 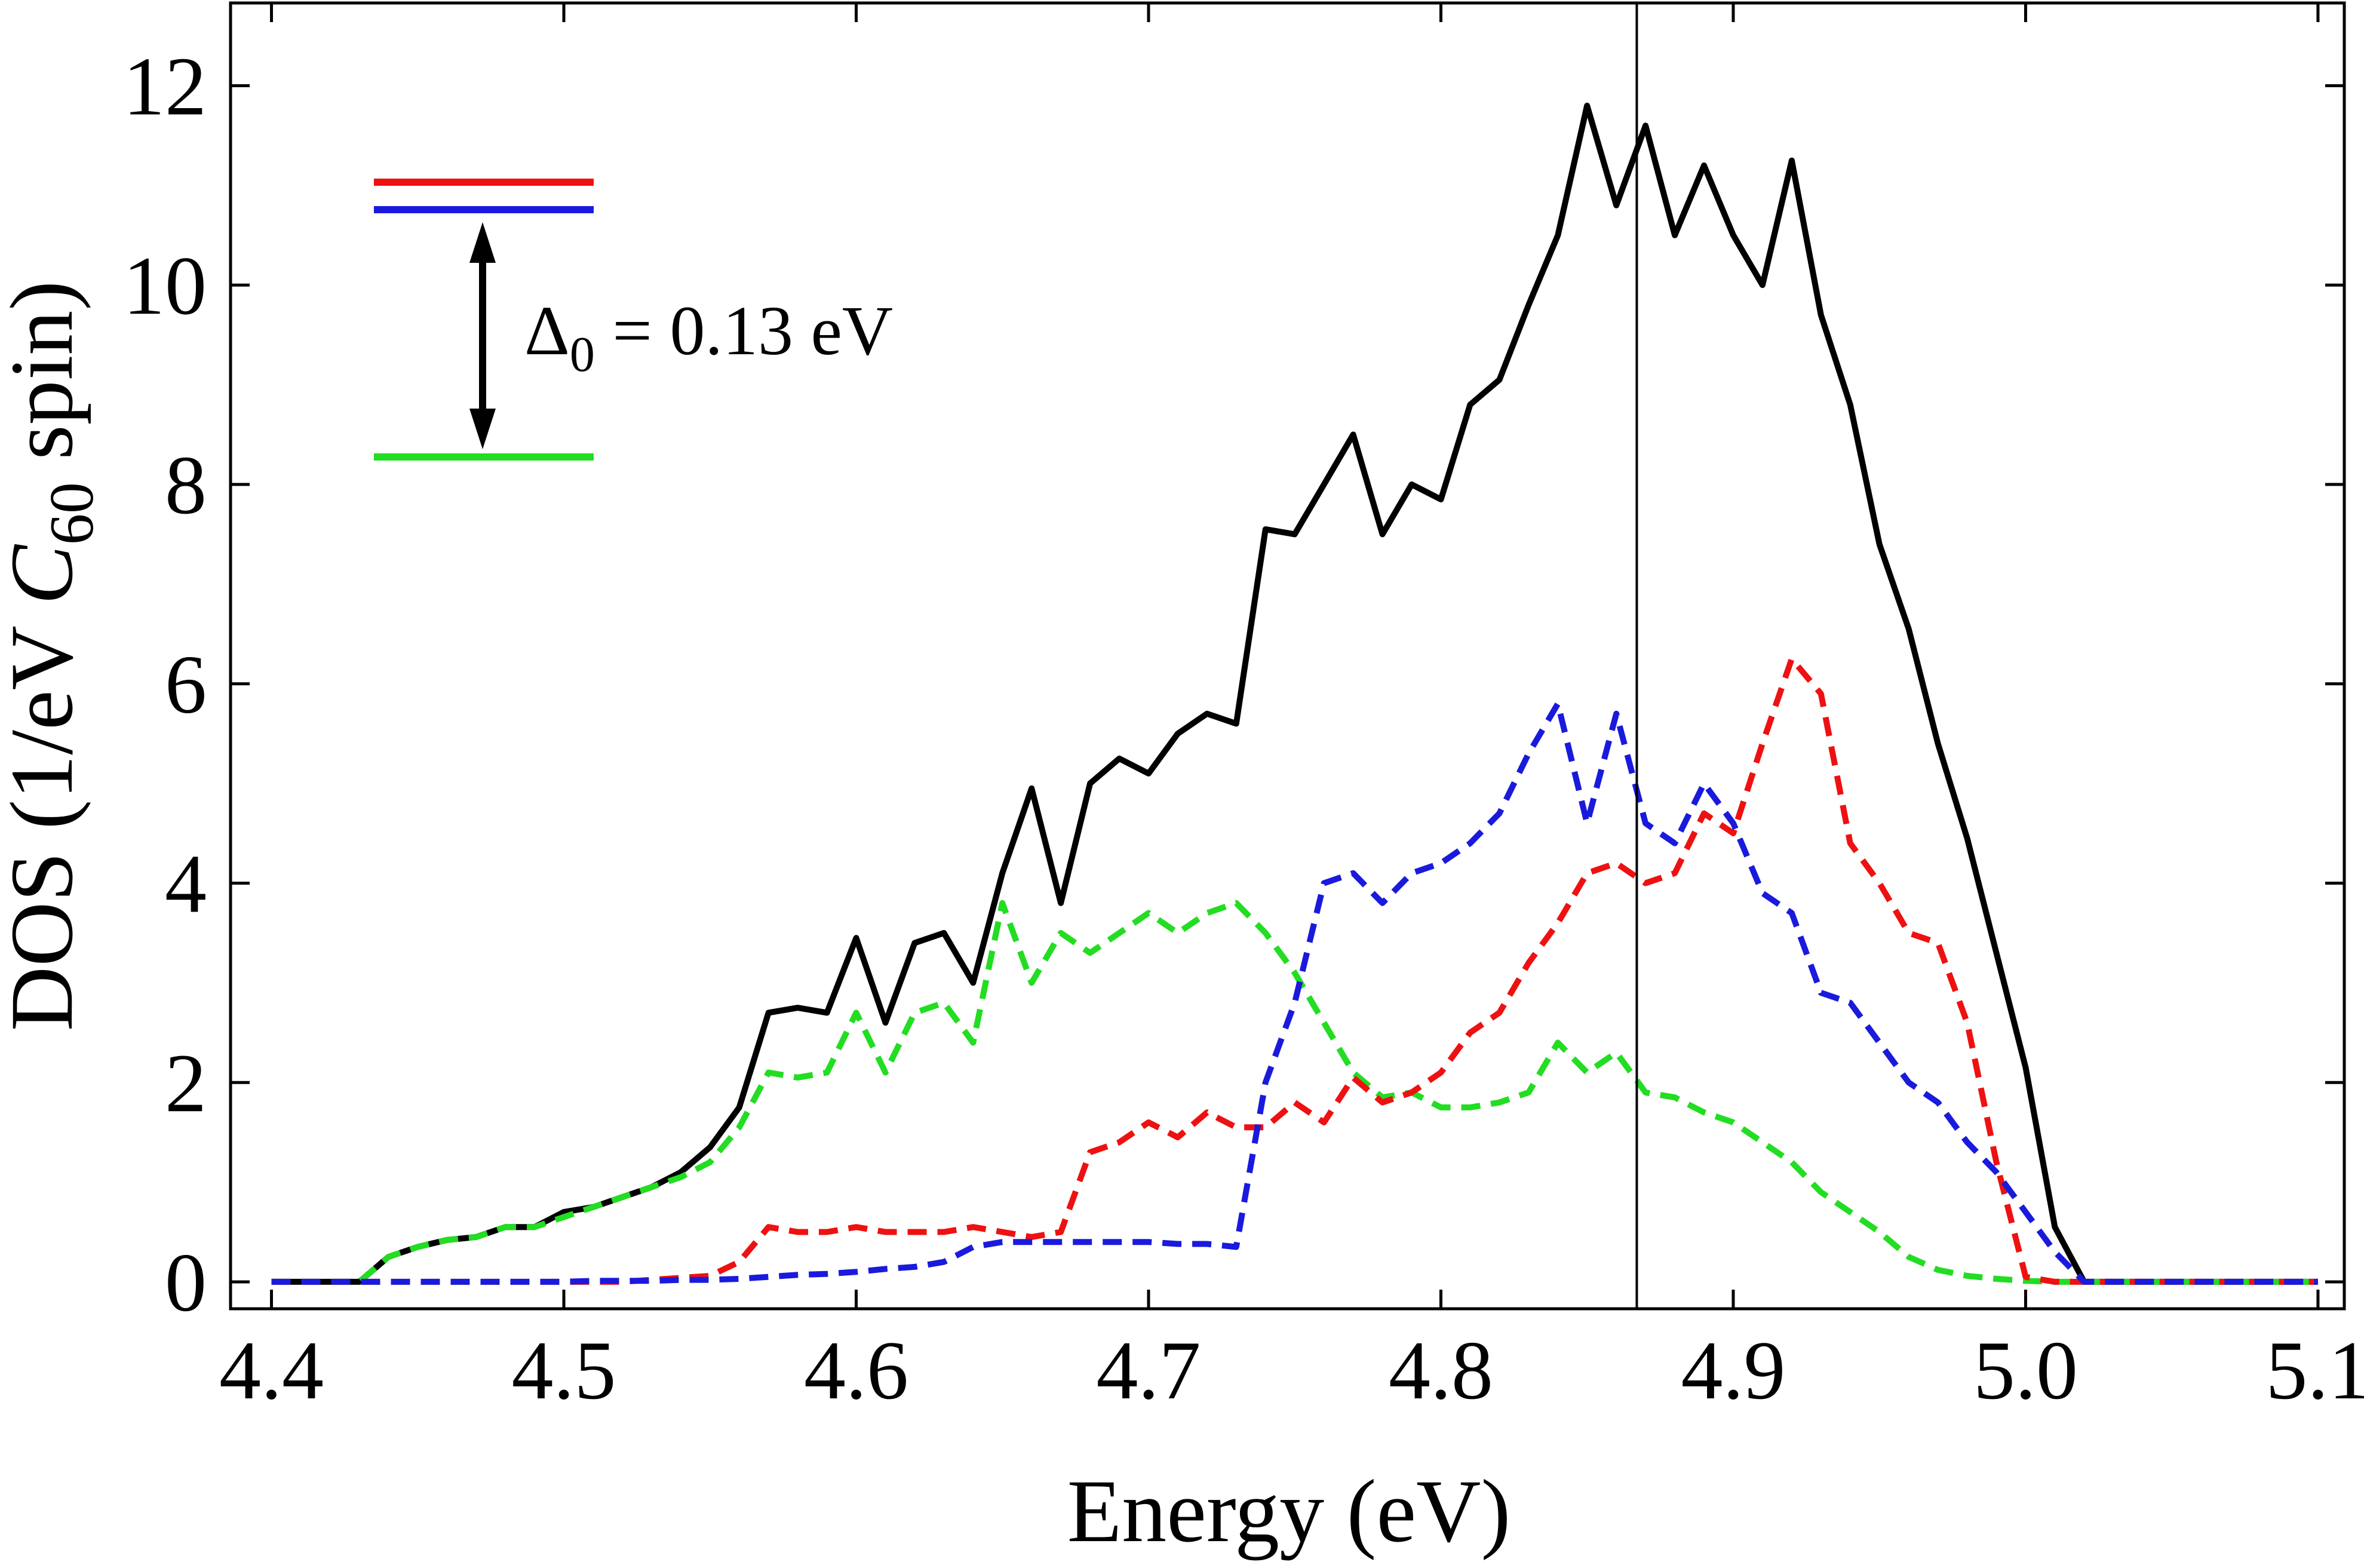 I want to click on y-tick-label: 10, so click(x=165, y=286).